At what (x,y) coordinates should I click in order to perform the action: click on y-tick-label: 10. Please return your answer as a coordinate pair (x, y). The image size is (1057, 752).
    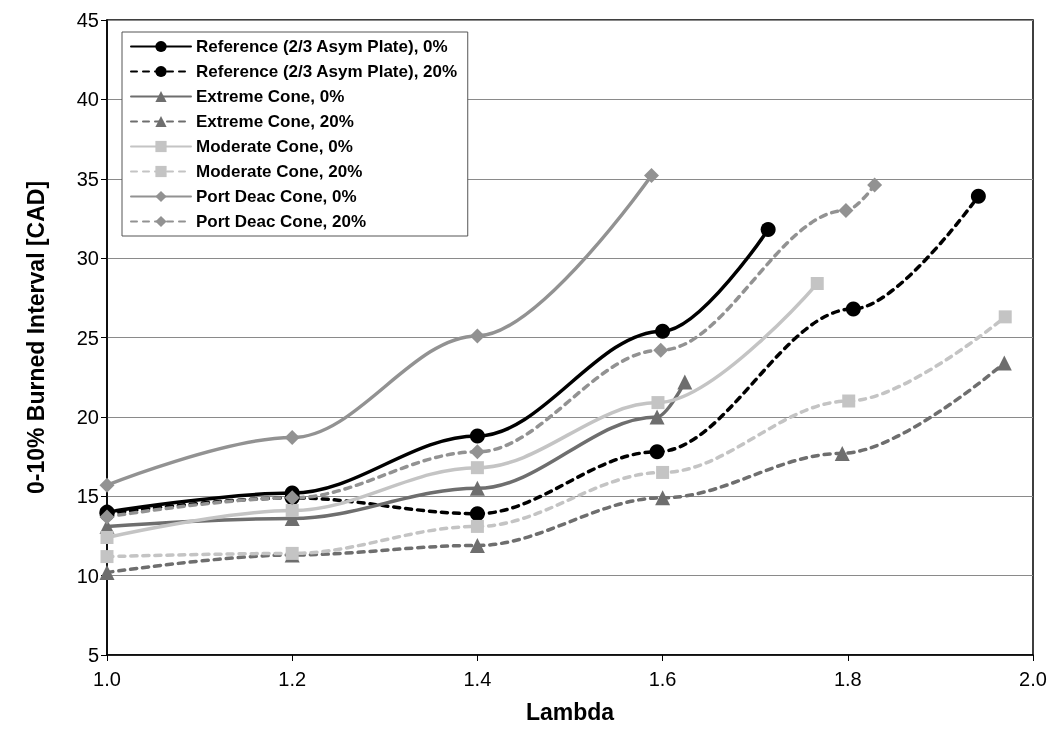
    Looking at the image, I should click on (87, 575).